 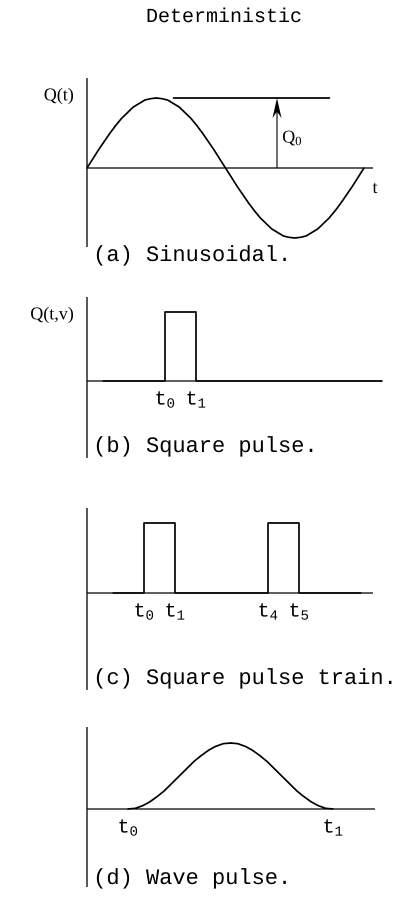 I want to click on x-tick-label: t$_{4}$, so click(x=268, y=611).